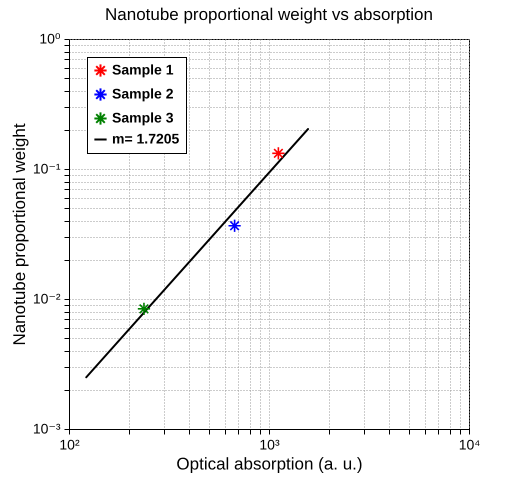 The height and width of the screenshot is (482, 511). Describe the element at coordinates (146, 138) in the screenshot. I see `legend-label: m= 1.7205` at that location.